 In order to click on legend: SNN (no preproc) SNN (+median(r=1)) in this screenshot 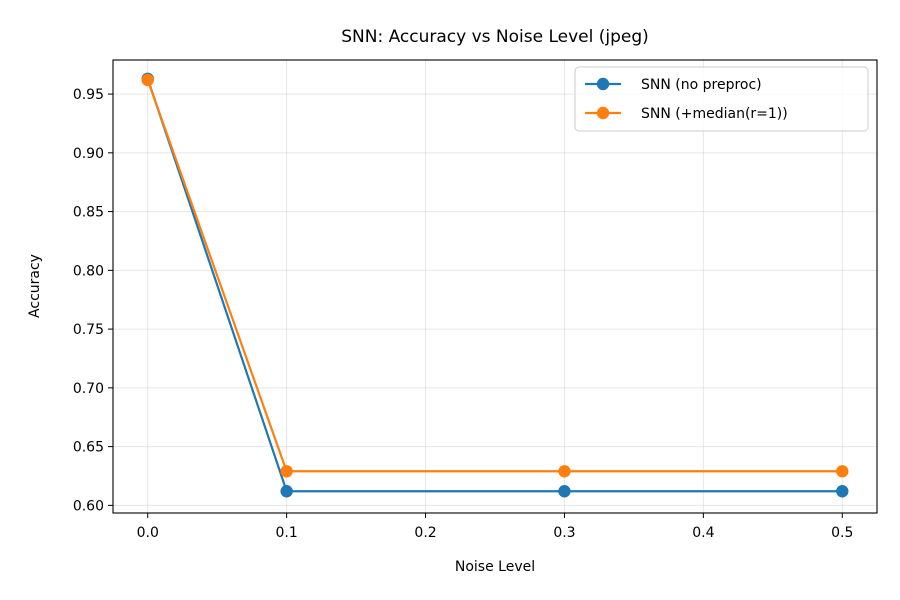, I will do `click(721, 99)`.